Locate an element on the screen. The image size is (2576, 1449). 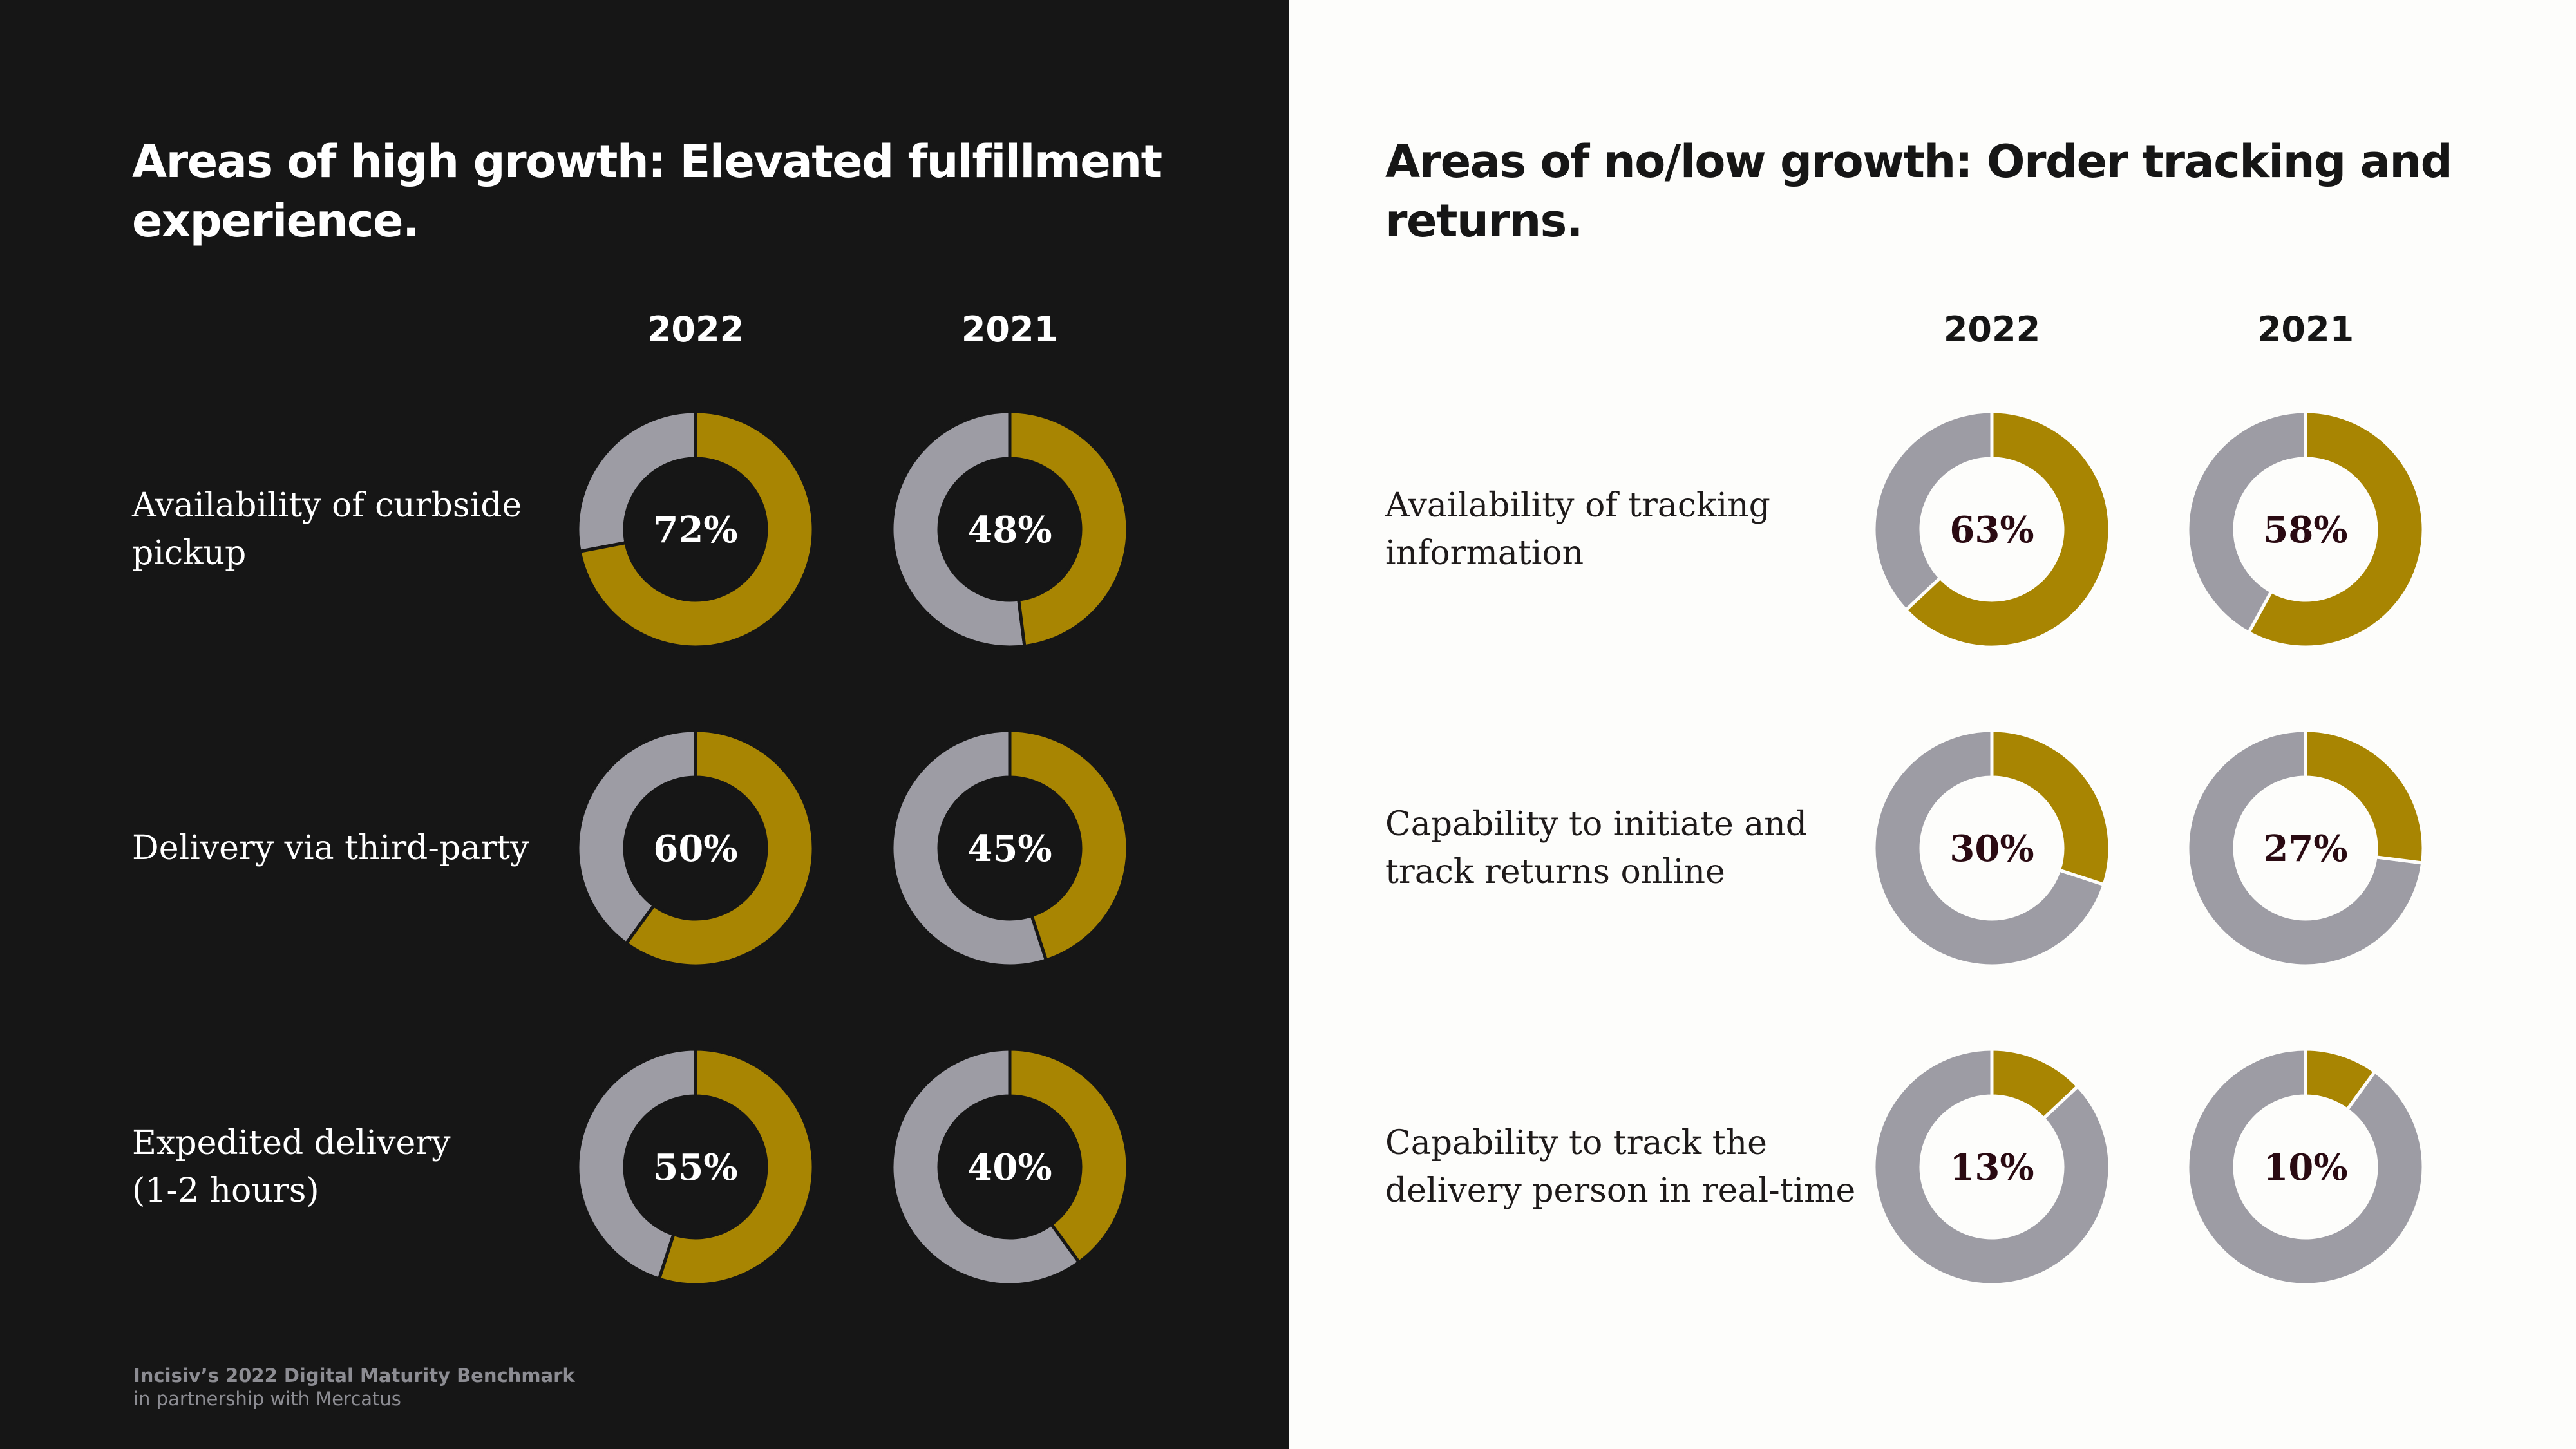
donut-value-label: 45% is located at coordinates (1009, 849).